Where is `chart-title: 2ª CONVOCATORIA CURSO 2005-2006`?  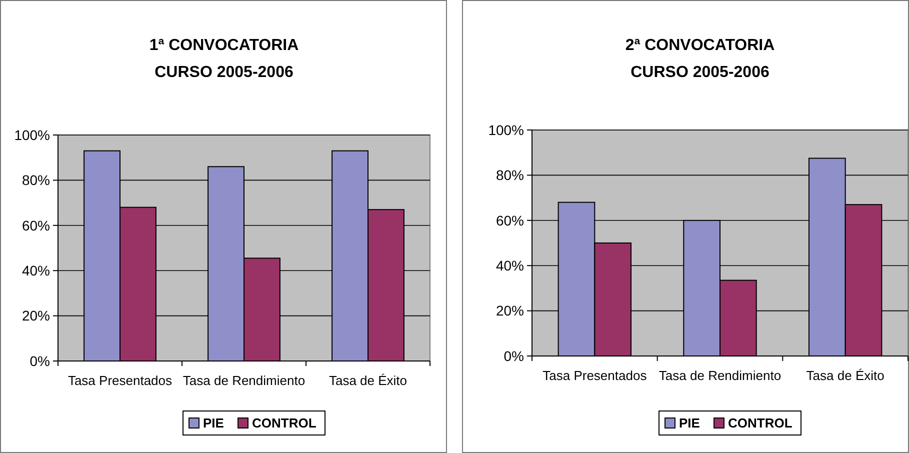
chart-title: 2ª CONVOCATORIA CURSO 2005-2006 is located at coordinates (700, 59).